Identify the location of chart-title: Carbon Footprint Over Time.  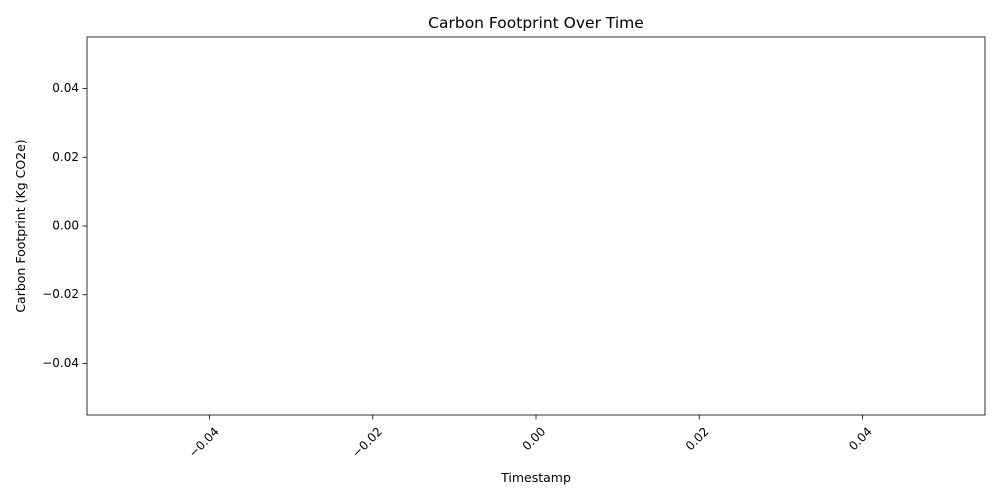
(536, 23).